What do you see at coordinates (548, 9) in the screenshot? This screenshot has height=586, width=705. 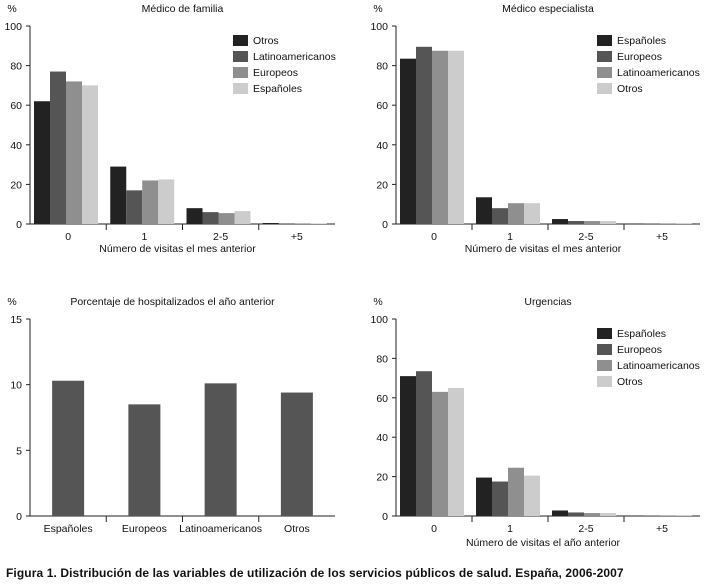 I see `chart-title: Médico especialista` at bounding box center [548, 9].